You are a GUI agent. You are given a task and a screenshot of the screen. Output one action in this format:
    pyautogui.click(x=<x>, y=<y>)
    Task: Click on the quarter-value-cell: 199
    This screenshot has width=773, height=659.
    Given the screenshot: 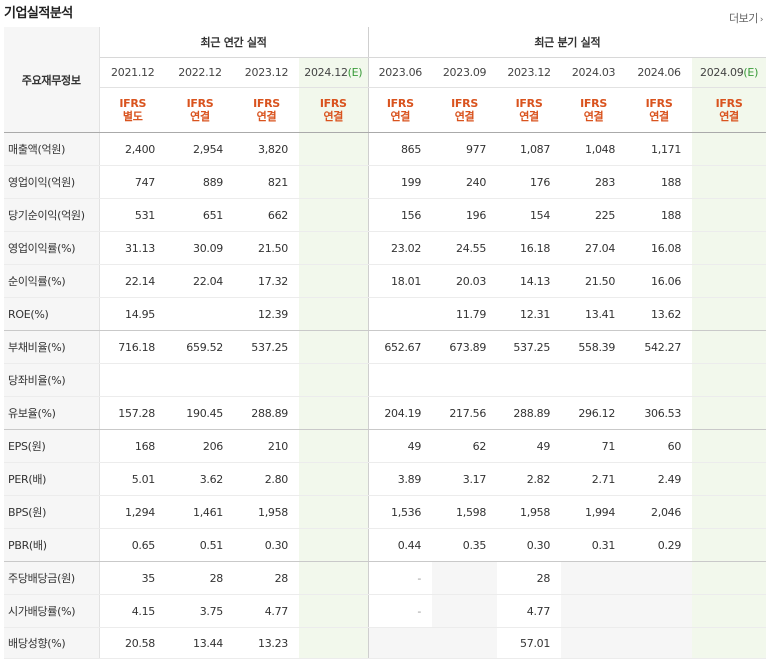 What is the action you would take?
    pyautogui.click(x=400, y=182)
    